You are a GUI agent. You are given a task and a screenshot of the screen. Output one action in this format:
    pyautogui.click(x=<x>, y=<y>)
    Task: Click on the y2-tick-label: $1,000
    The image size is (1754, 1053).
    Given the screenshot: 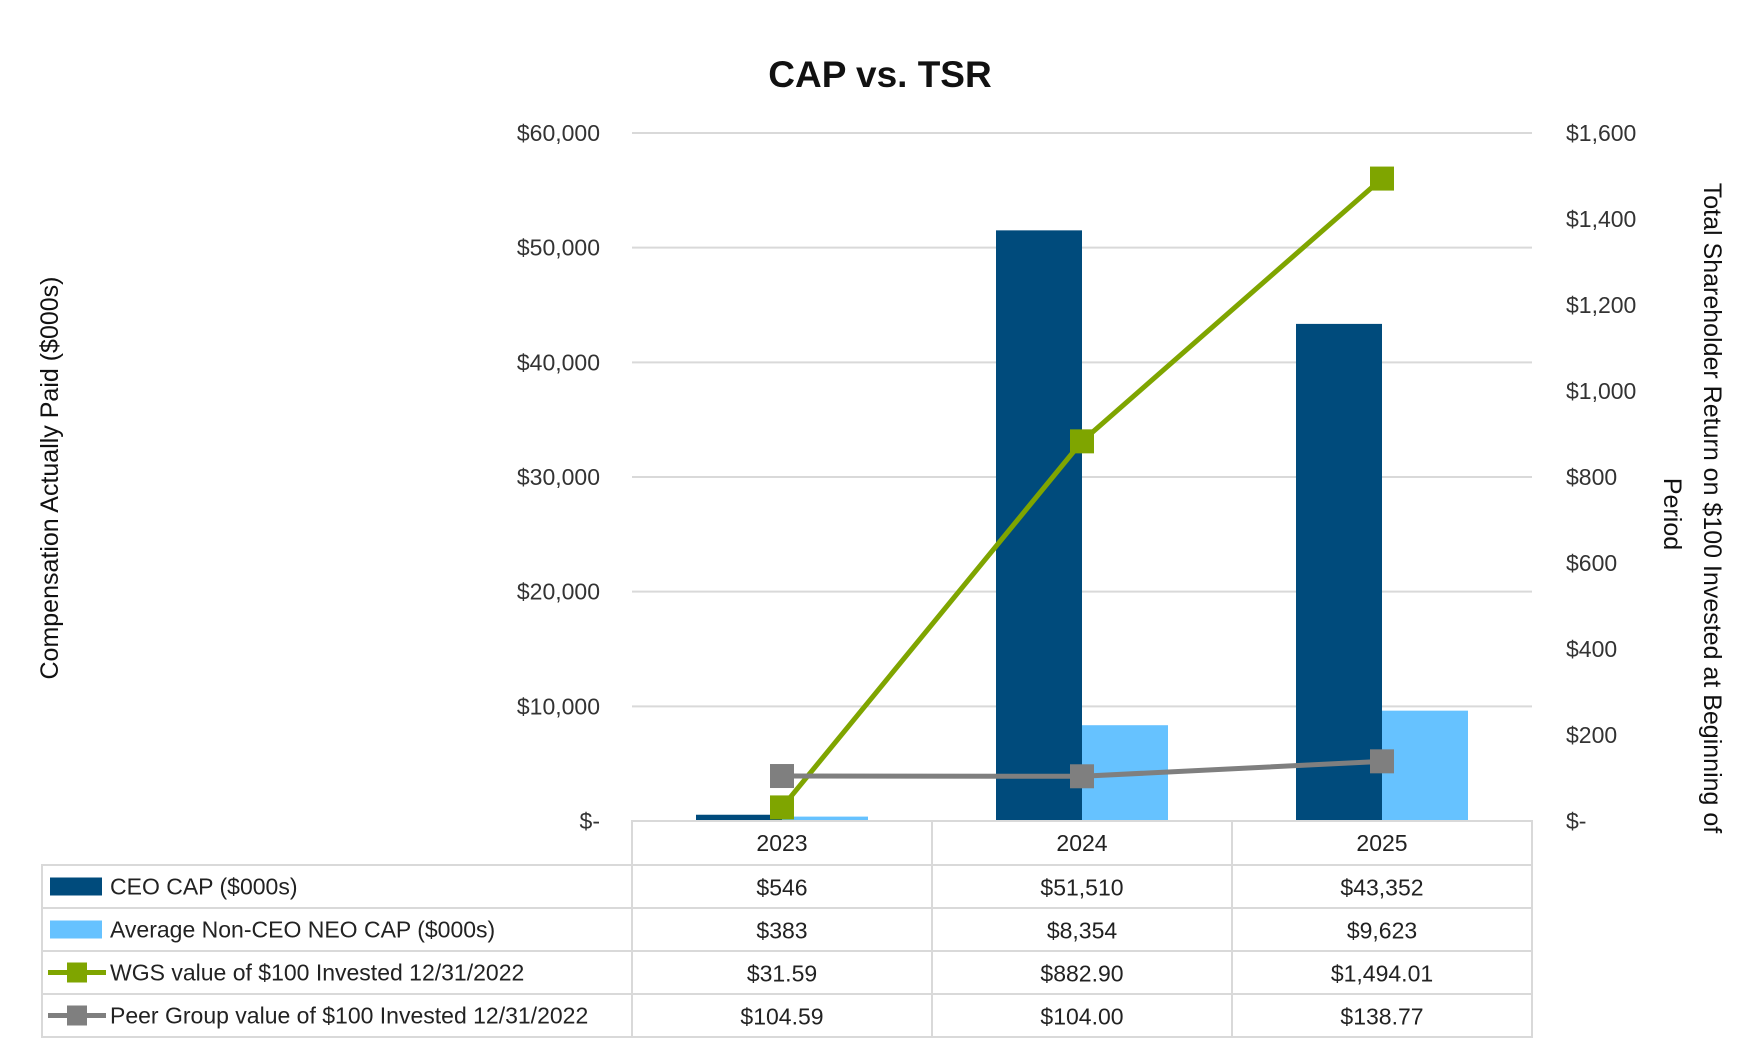 What is the action you would take?
    pyautogui.click(x=1601, y=391)
    